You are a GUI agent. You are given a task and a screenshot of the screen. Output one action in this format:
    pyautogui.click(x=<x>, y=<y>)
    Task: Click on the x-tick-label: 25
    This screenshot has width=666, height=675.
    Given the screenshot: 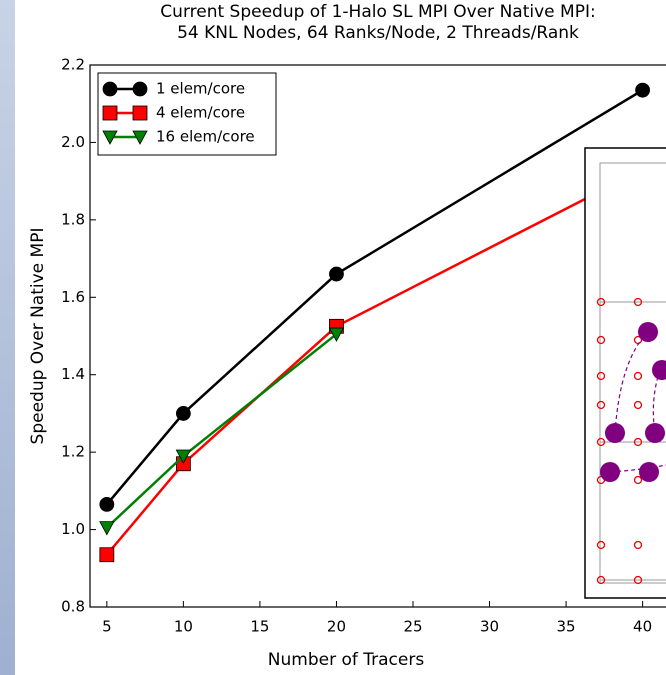 What is the action you would take?
    pyautogui.click(x=412, y=627)
    